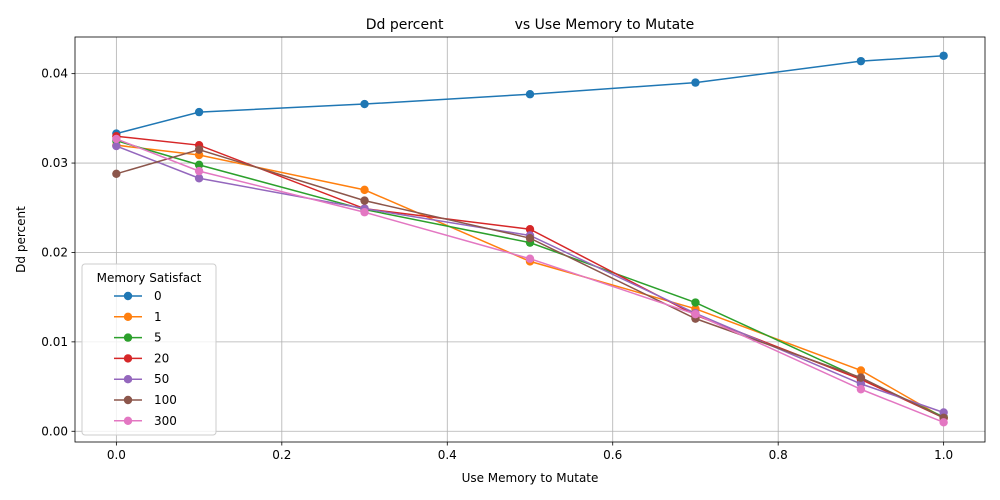 Image resolution: width=1000 pixels, height=500 pixels. What do you see at coordinates (116, 455) in the screenshot?
I see `x-tick-label: 0.0` at bounding box center [116, 455].